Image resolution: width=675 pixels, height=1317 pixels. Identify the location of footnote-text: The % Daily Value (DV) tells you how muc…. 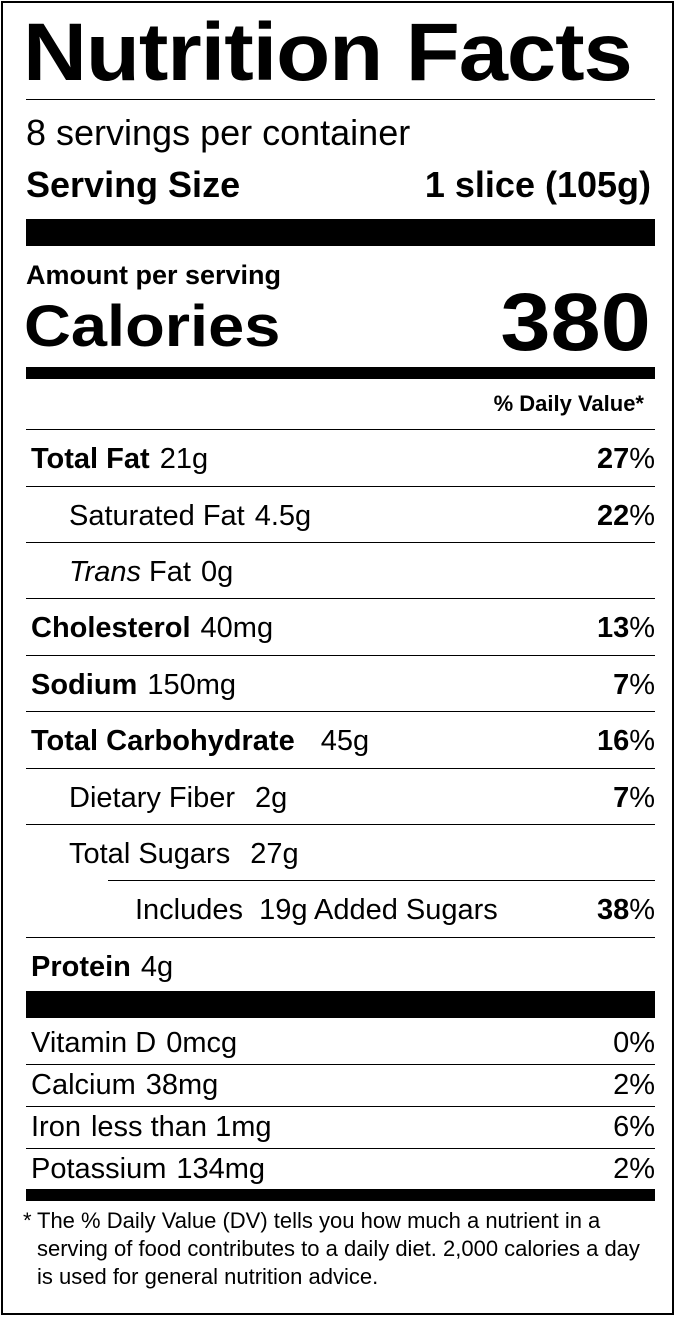
(338, 1248).